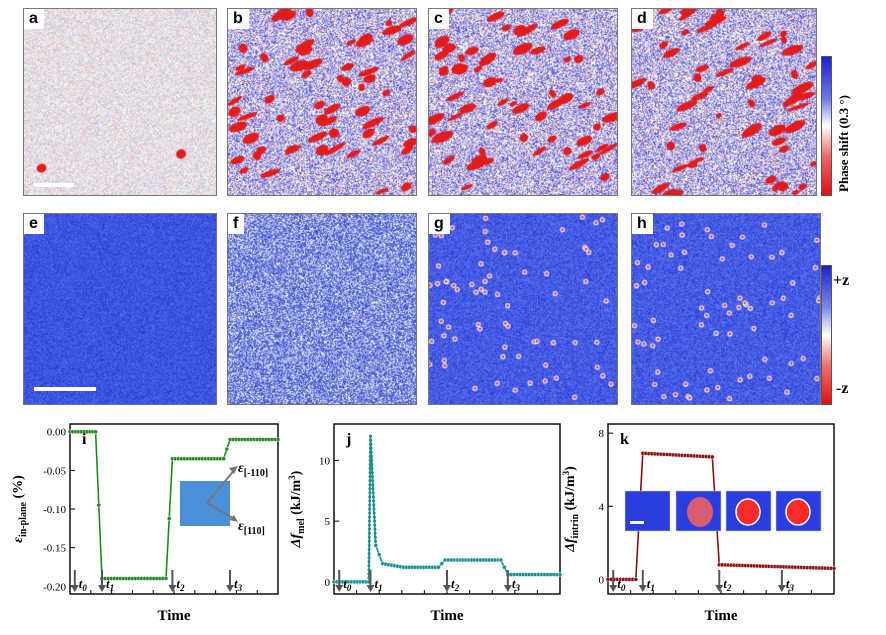 This screenshot has width=886, height=635. I want to click on sim-map-h: h, so click(726, 309).